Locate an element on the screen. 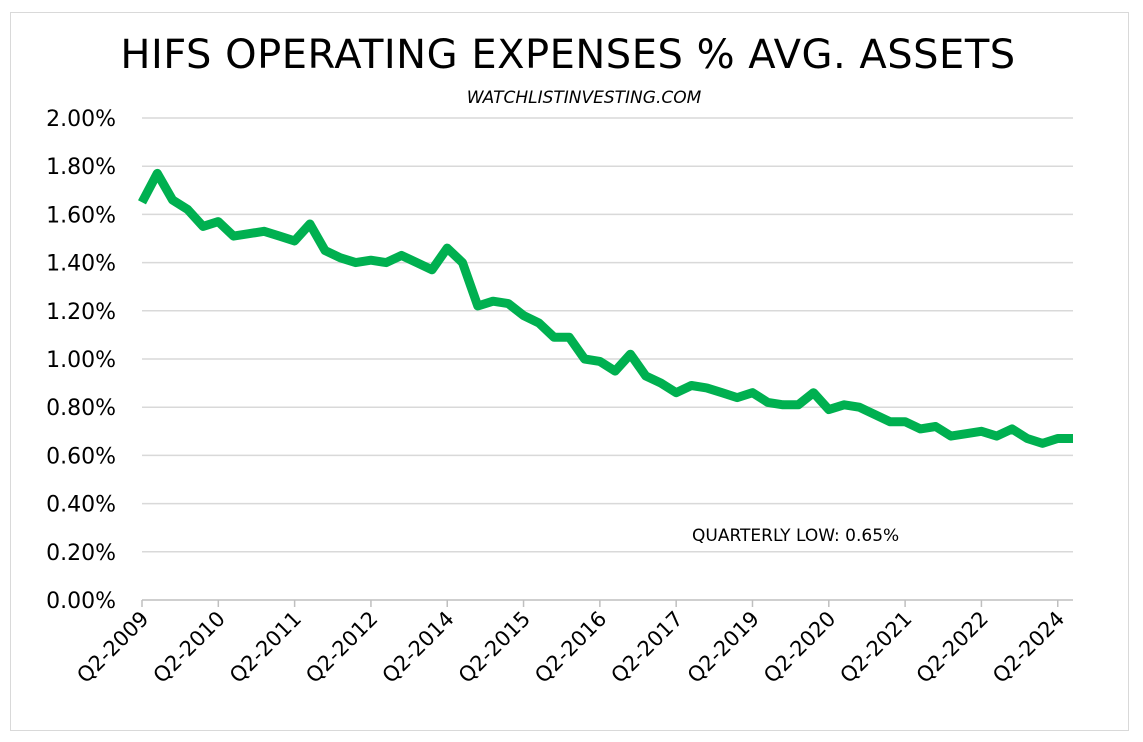  y-tick-label: 1.80% is located at coordinates (81, 167).